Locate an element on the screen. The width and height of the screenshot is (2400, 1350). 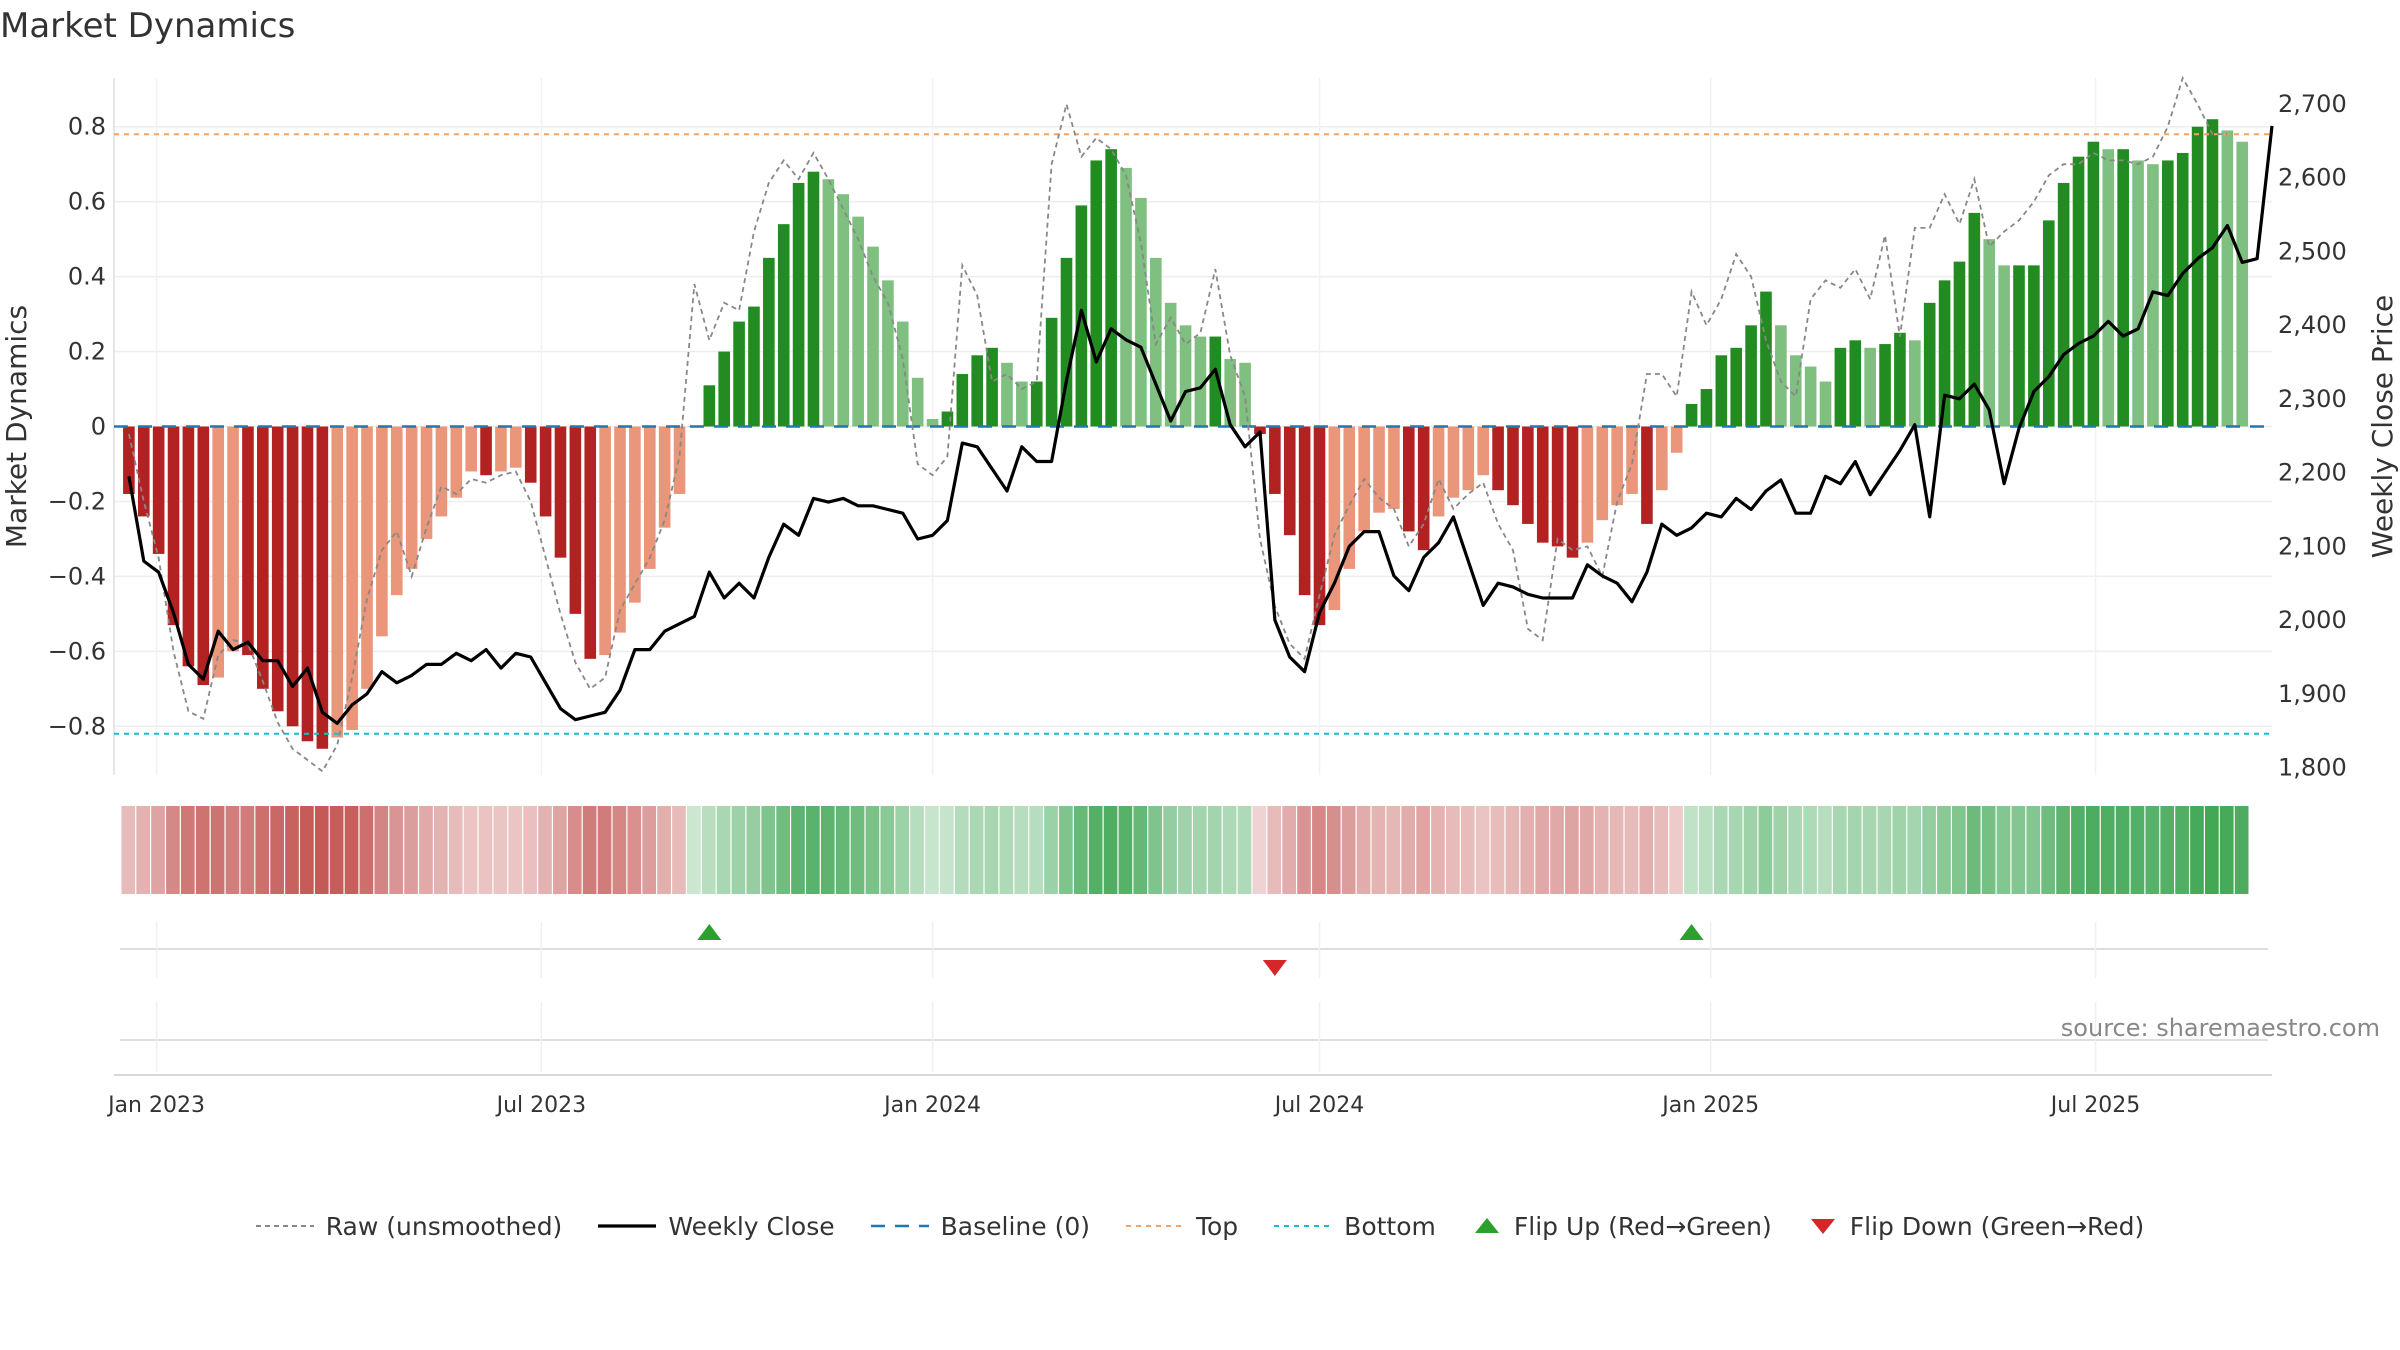
y2-tick-label: 2,600 is located at coordinates (2312, 178).